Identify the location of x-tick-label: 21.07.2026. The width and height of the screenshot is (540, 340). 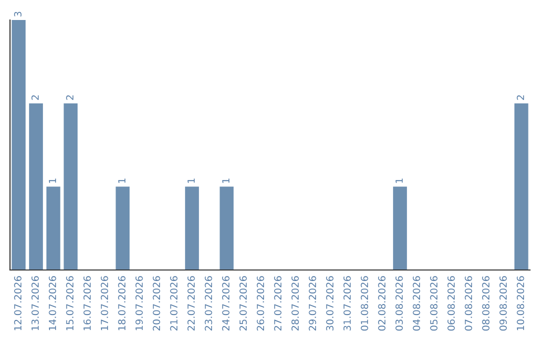
(174, 303).